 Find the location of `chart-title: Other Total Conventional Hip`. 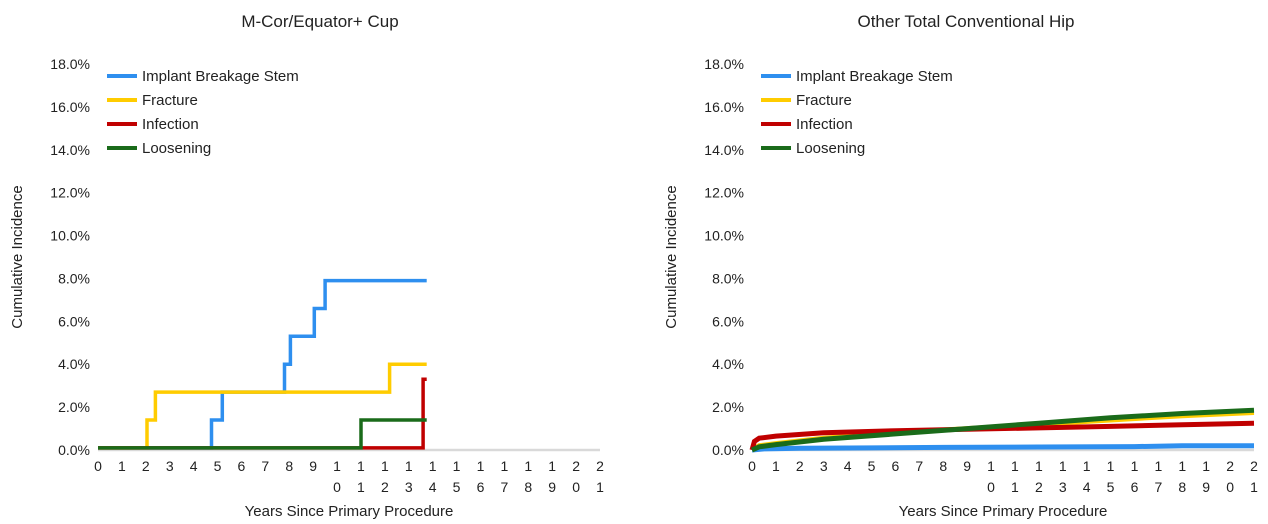

chart-title: Other Total Conventional Hip is located at coordinates (965, 21).